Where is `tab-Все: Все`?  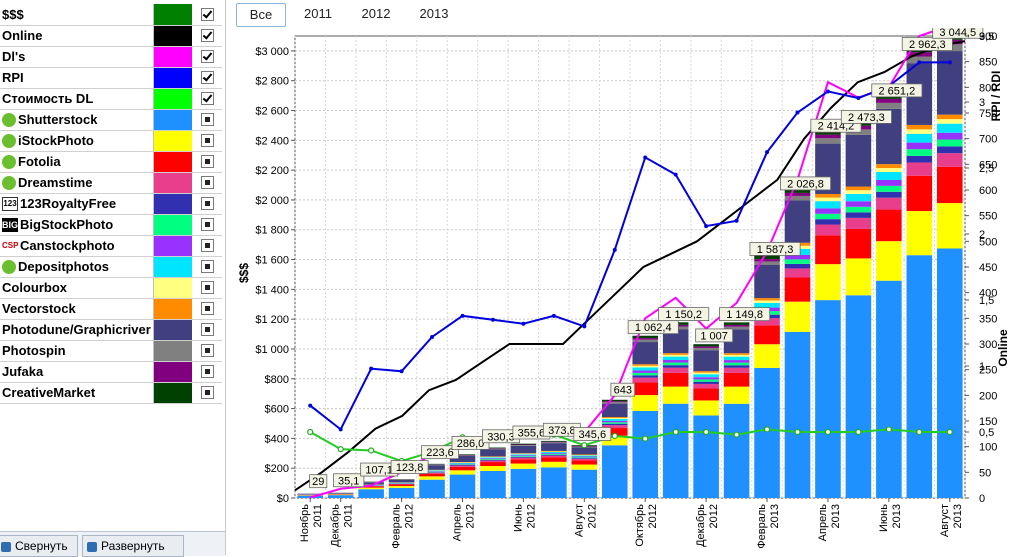 tab-Все: Все is located at coordinates (261, 15).